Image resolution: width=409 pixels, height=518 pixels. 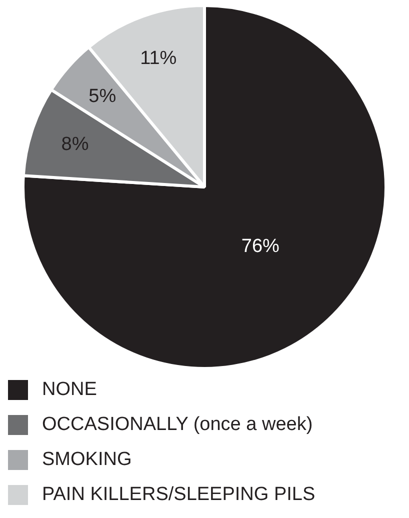 What do you see at coordinates (69, 389) in the screenshot?
I see `legend-label: NONE` at bounding box center [69, 389].